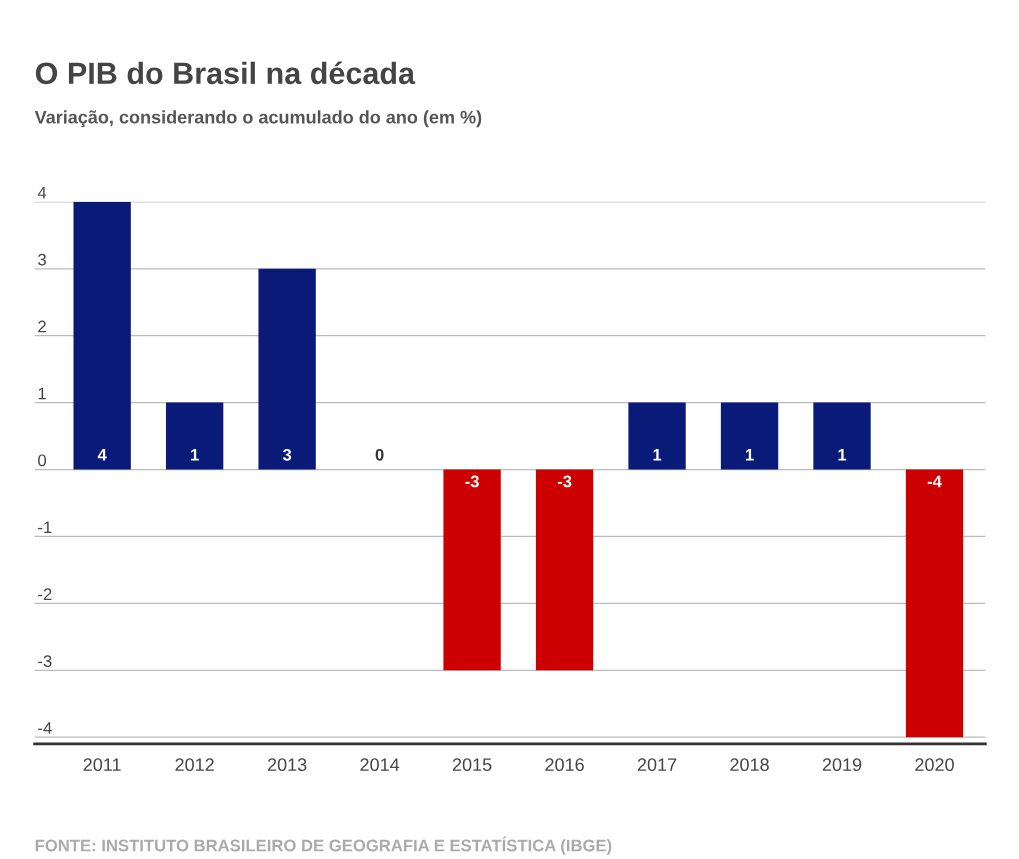 The height and width of the screenshot is (859, 1019). I want to click on source-note: FONTE: INSTITUTO BRASILEIRO DE GEOGRAFIA E ESTATÍSTICA (IBGE), so click(323, 845).